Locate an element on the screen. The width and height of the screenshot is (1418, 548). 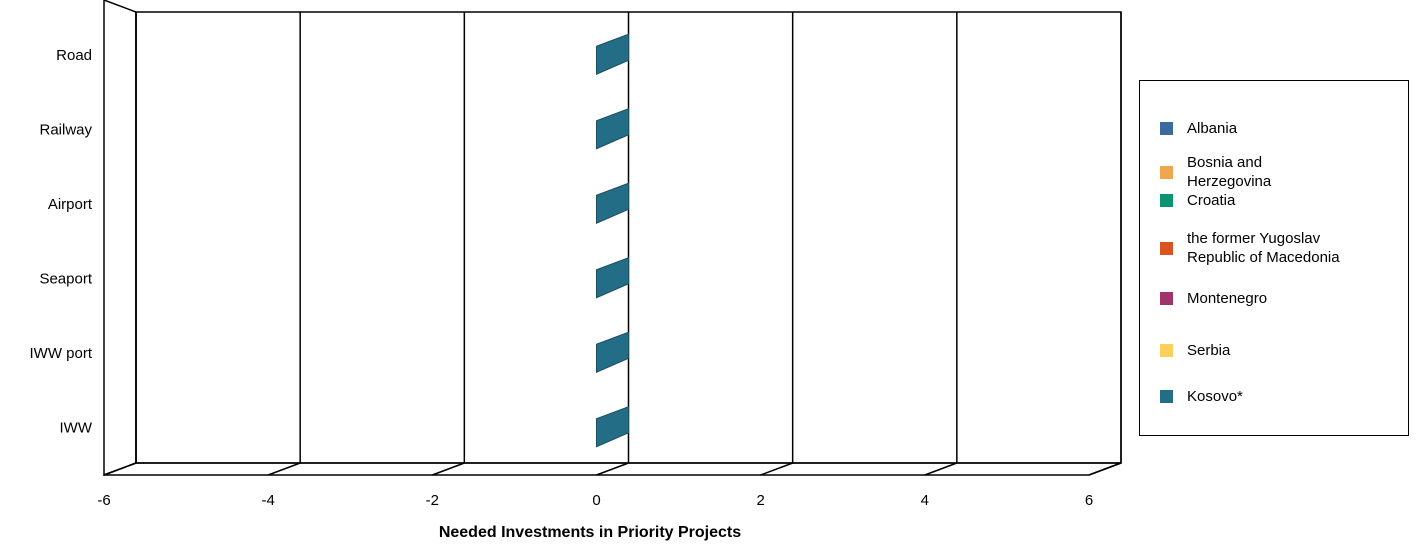
legend-label: Montenegro is located at coordinates (1227, 298).